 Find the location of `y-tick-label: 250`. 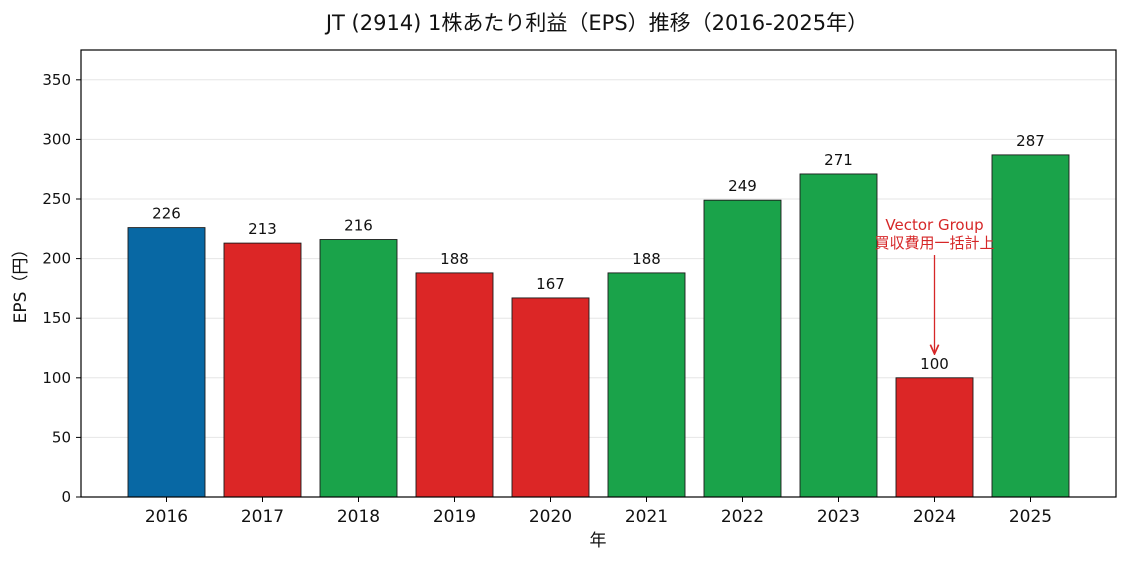

y-tick-label: 250 is located at coordinates (56, 199).